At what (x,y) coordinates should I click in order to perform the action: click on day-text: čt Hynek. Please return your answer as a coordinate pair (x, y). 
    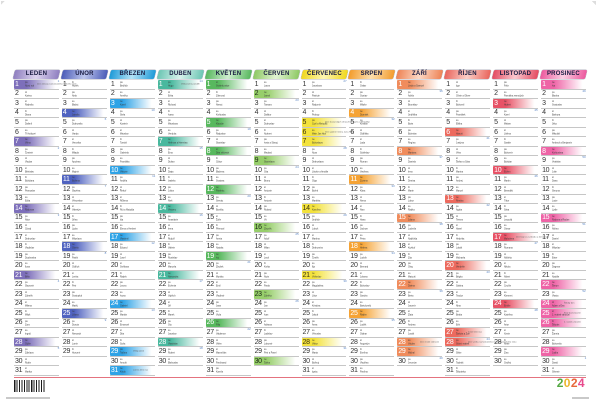
    Looking at the image, I should click on (89, 84).